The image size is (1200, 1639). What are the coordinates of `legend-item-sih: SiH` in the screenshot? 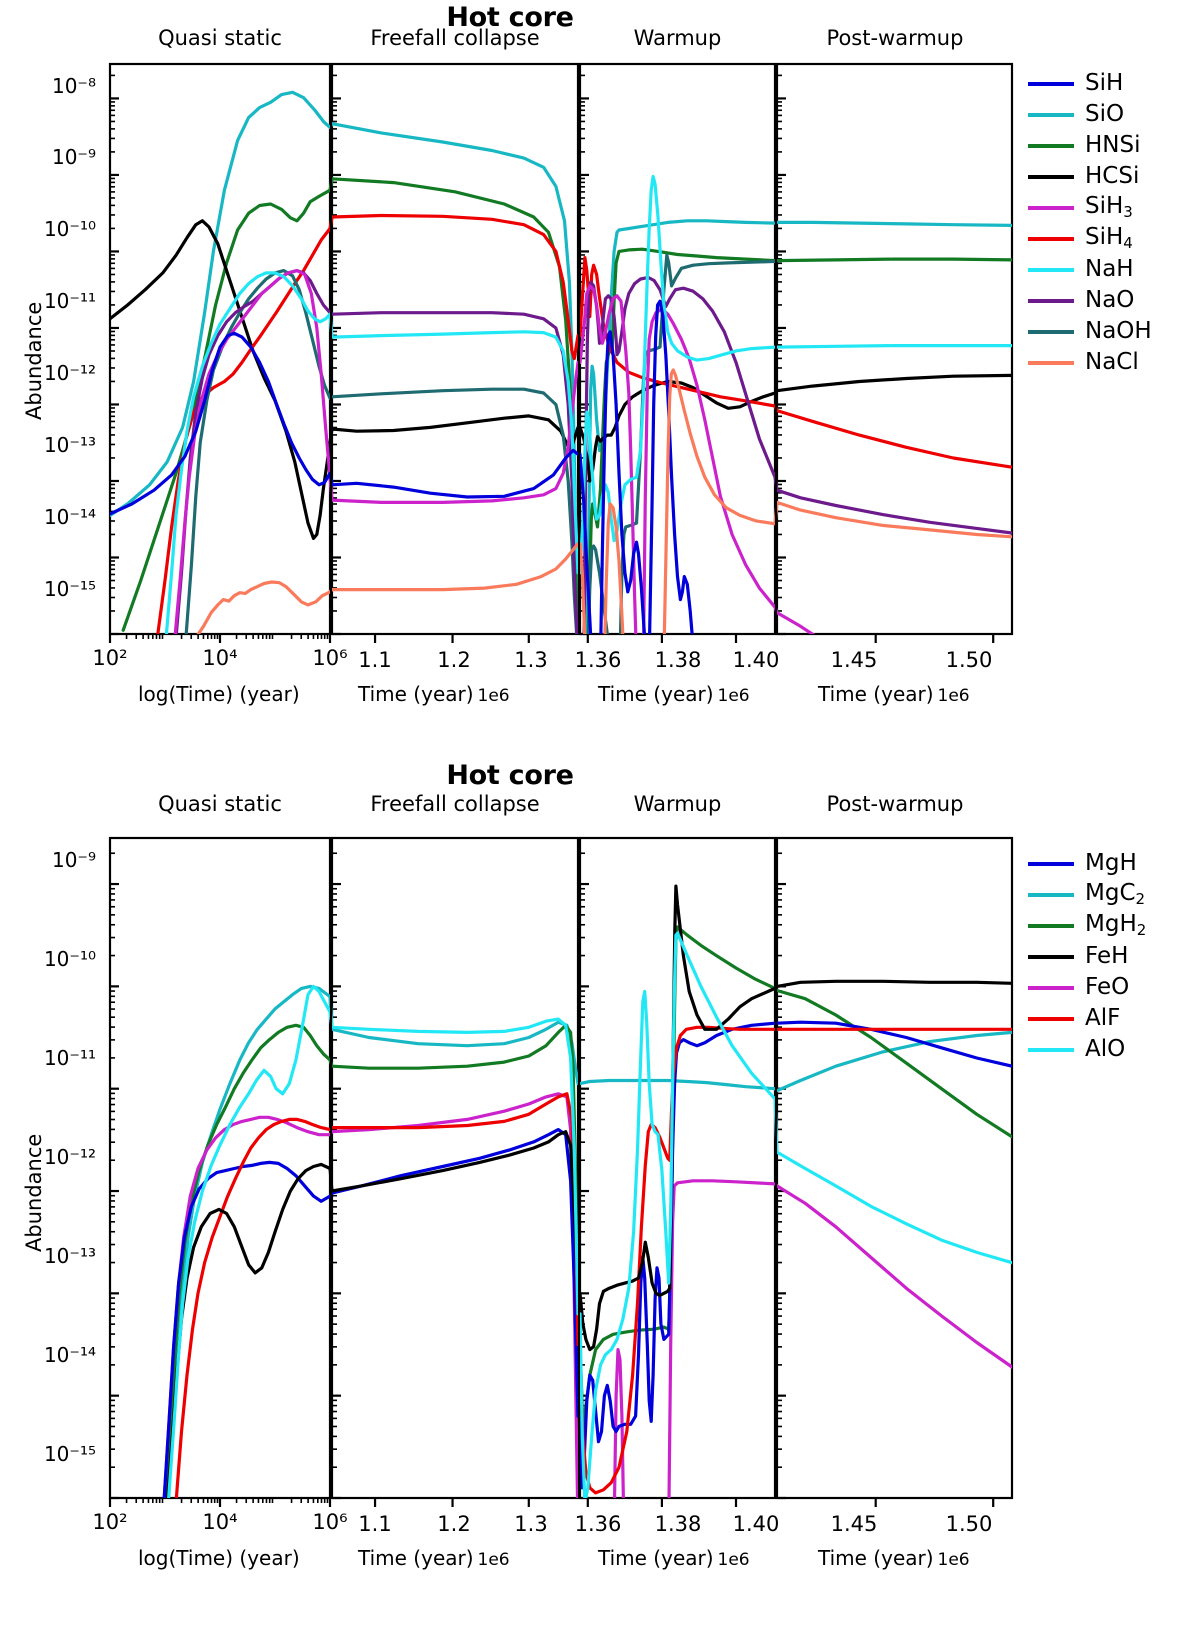 It's located at (1090, 83).